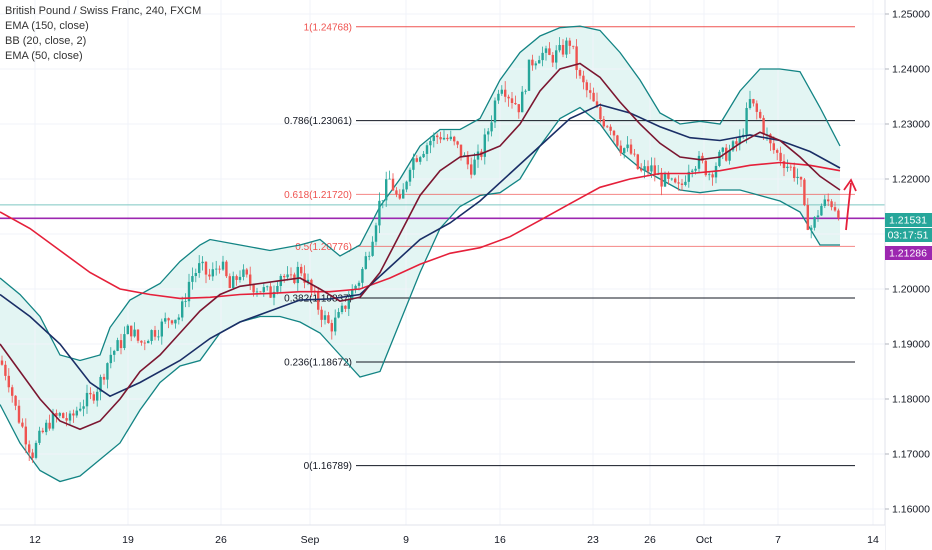 This screenshot has height=550, width=932. What do you see at coordinates (848, 206) in the screenshot?
I see `arrow-annotation` at bounding box center [848, 206].